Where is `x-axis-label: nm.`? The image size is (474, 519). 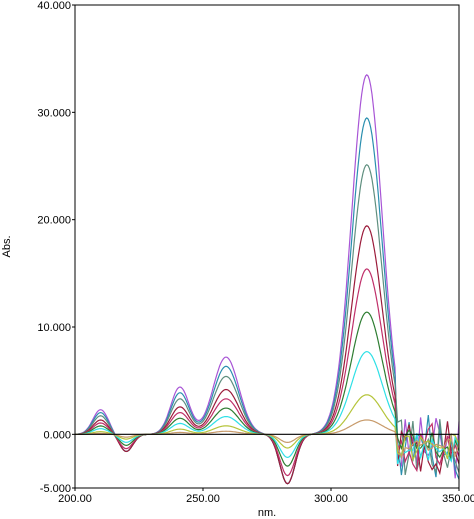 x-axis-label: nm. is located at coordinates (267, 513).